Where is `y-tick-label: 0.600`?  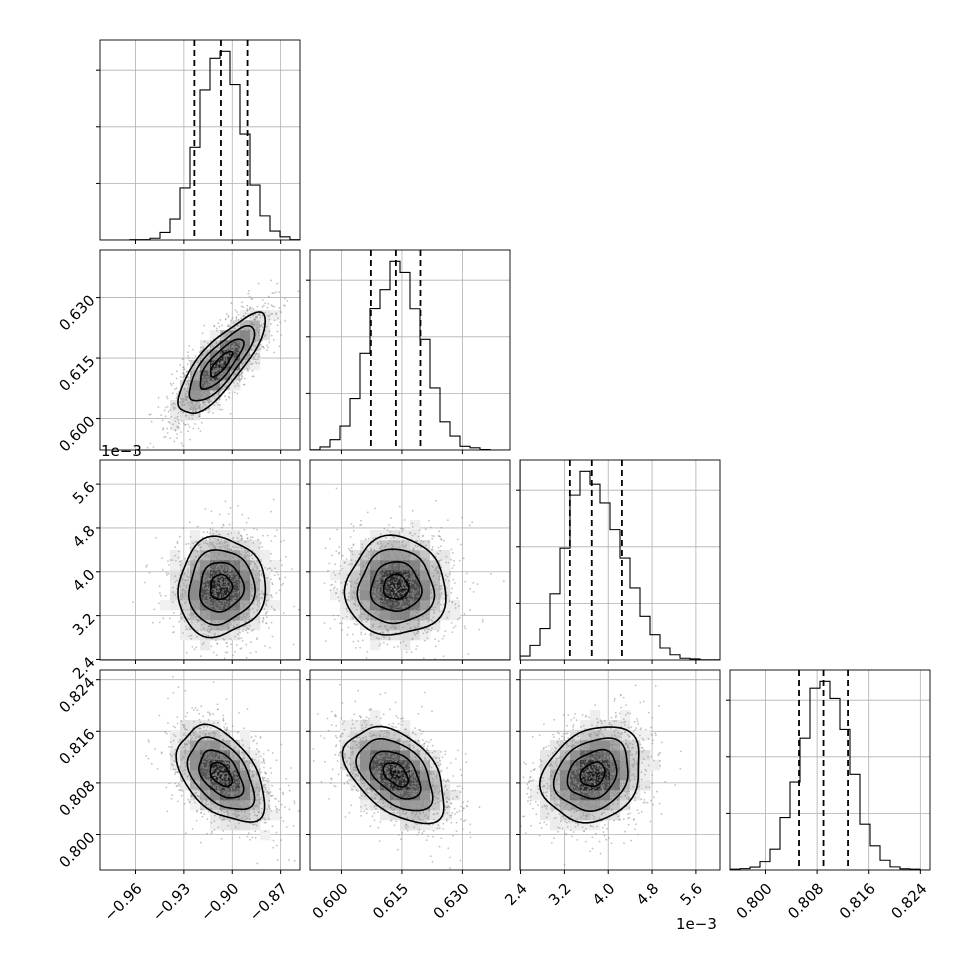
y-tick-label: 0.600 is located at coordinates (76, 433).